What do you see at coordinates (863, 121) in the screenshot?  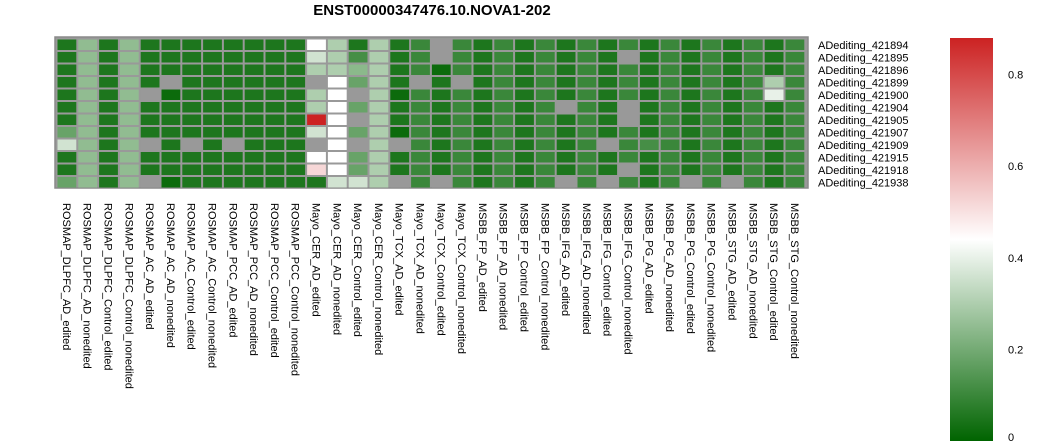 I see `row-label: ADediting_421905` at bounding box center [863, 121].